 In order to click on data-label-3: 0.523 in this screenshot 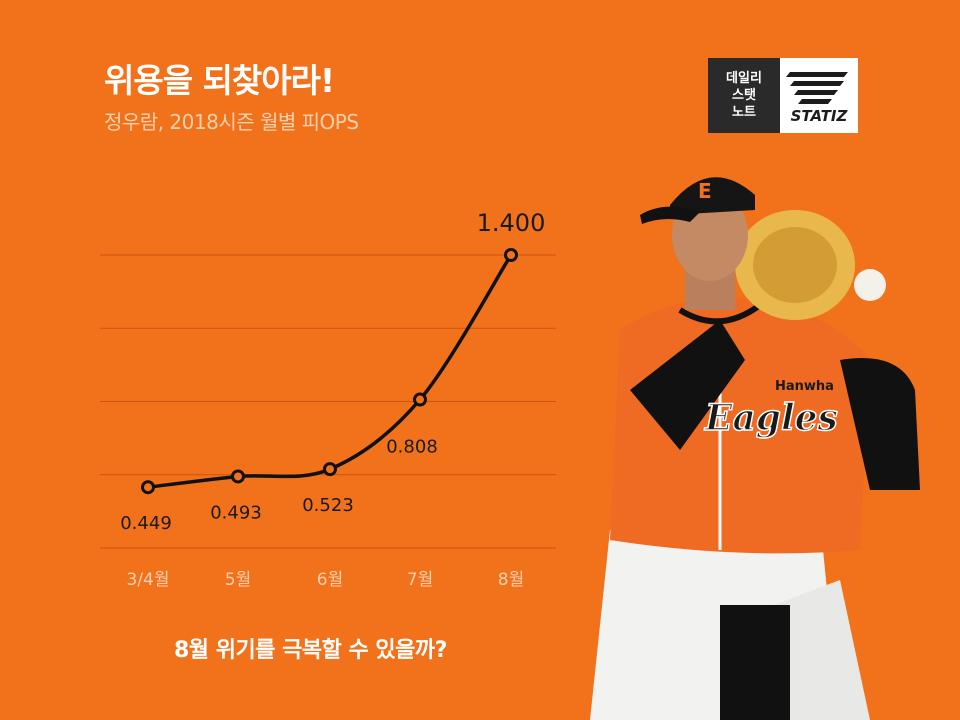, I will do `click(328, 505)`.